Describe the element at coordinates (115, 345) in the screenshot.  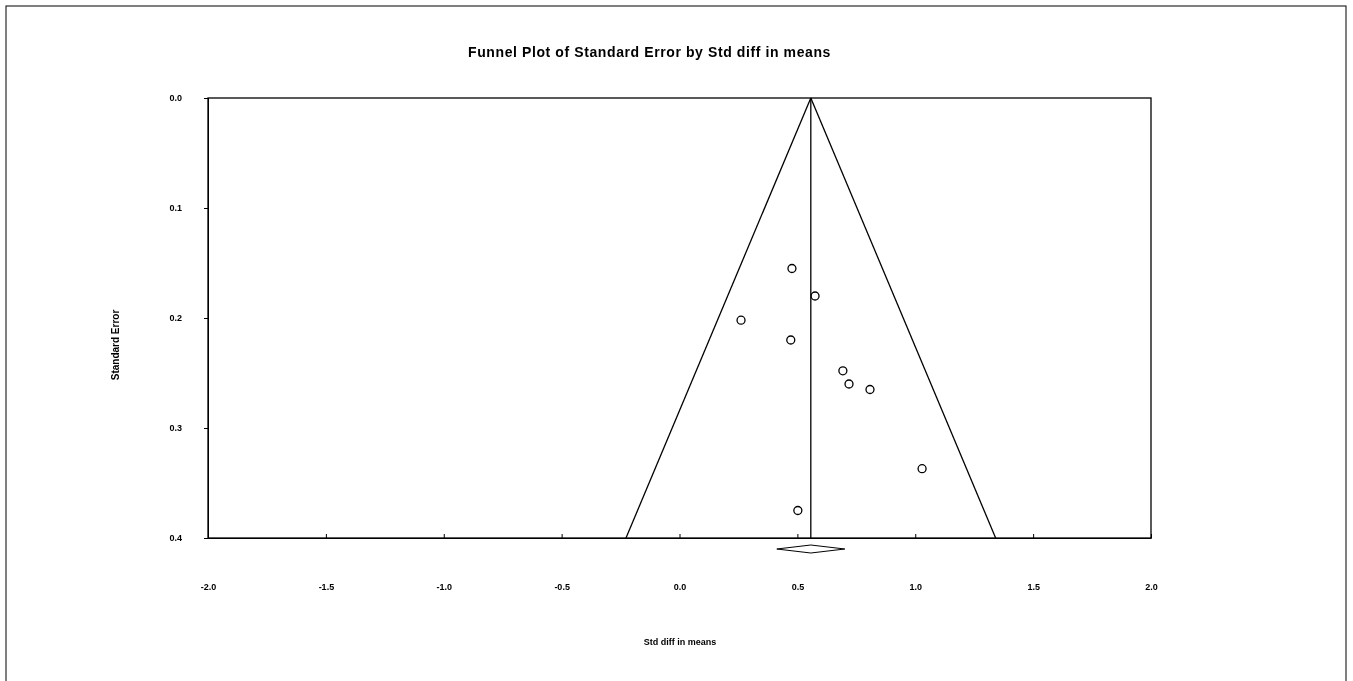
I see `y-axis-title: Standard Error` at that location.